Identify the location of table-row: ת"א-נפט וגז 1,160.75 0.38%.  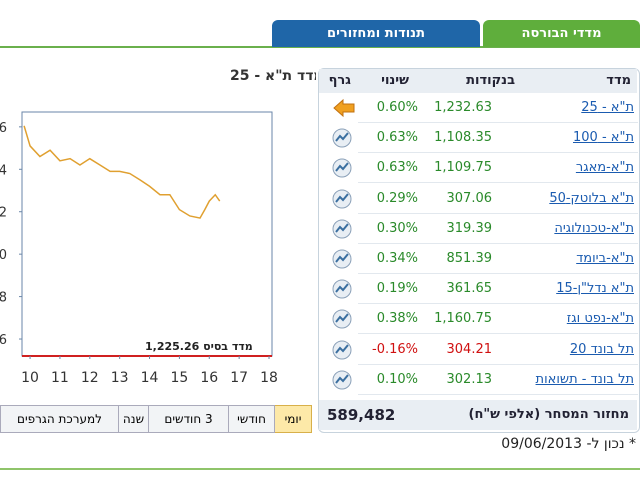
(485, 320).